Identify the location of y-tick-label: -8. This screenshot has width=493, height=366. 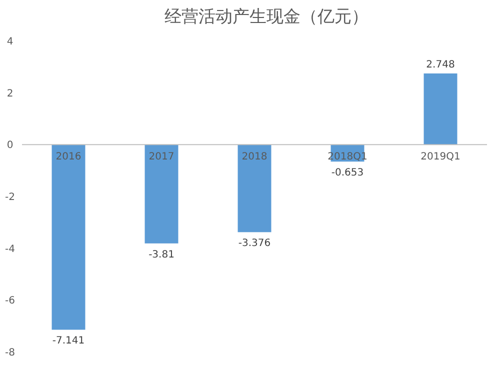
(10, 353).